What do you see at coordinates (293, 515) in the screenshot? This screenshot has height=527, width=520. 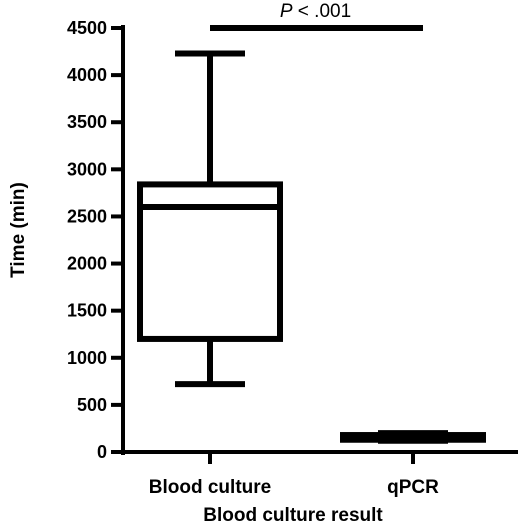 I see `x-axis-title: Blood culture result` at bounding box center [293, 515].